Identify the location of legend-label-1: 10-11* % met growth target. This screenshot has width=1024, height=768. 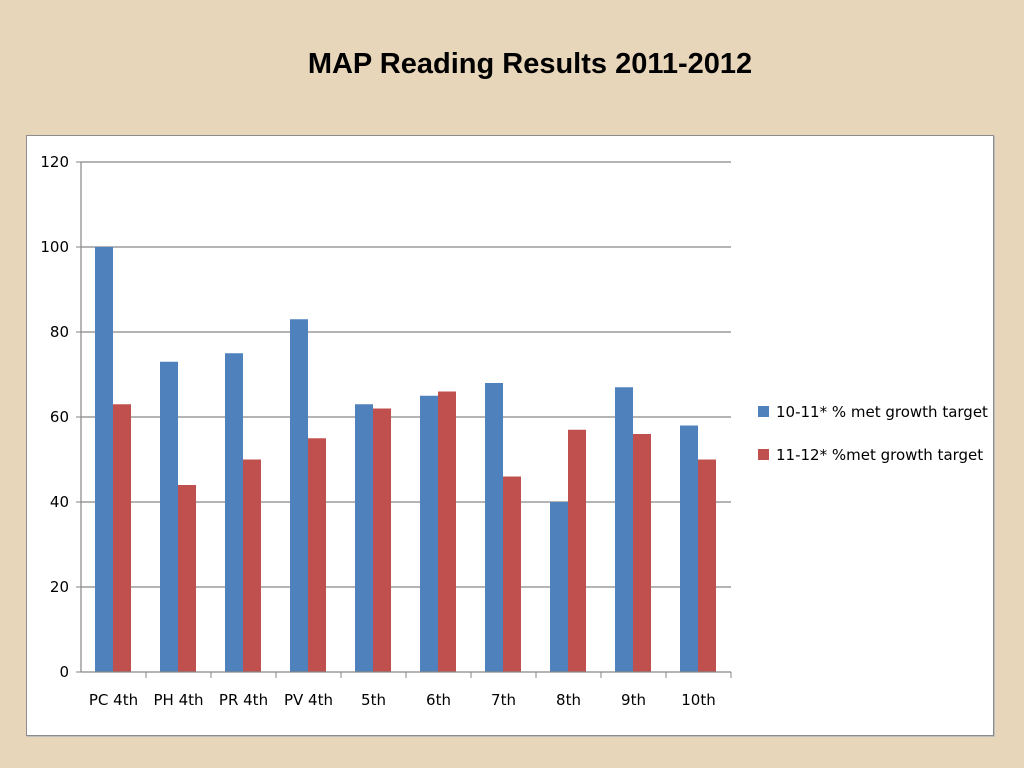
(882, 412).